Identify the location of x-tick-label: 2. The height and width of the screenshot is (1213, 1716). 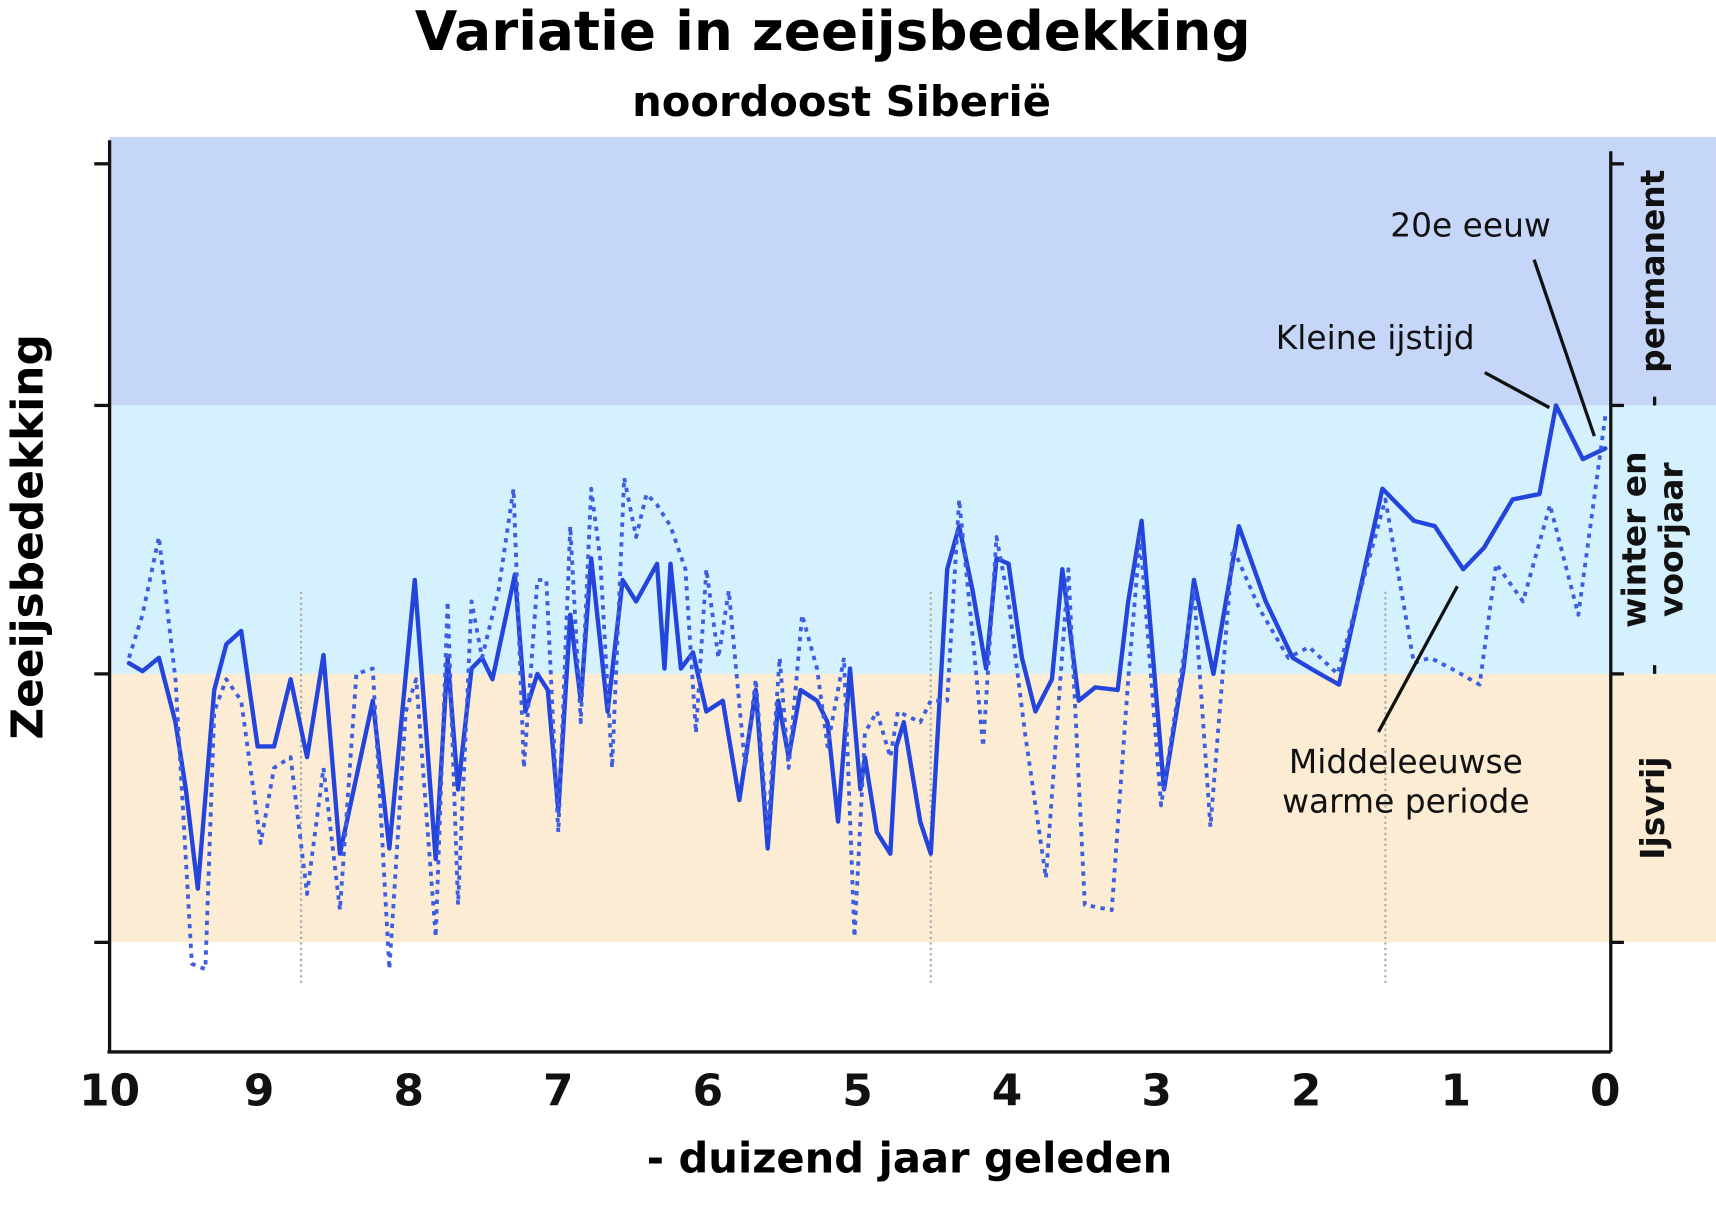
(1306, 1091).